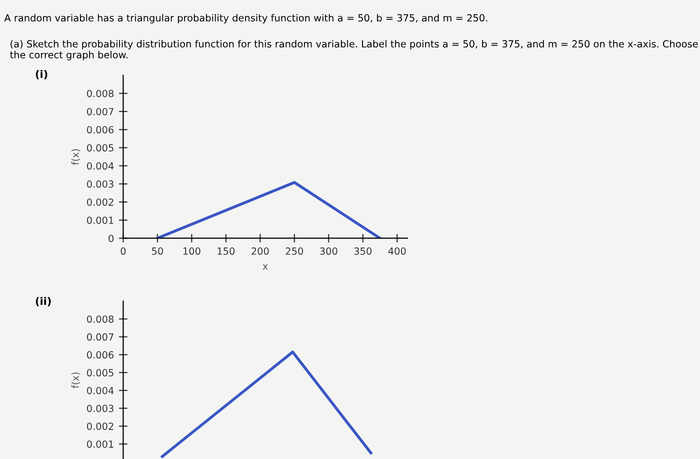 This screenshot has height=459, width=700. I want to click on text: (a) Sketch the probability distribution function for this random variable. Label the points a = 50, b = 375, and m = 250 on the x-axis. Choose the correct graph below., so click(354, 50).